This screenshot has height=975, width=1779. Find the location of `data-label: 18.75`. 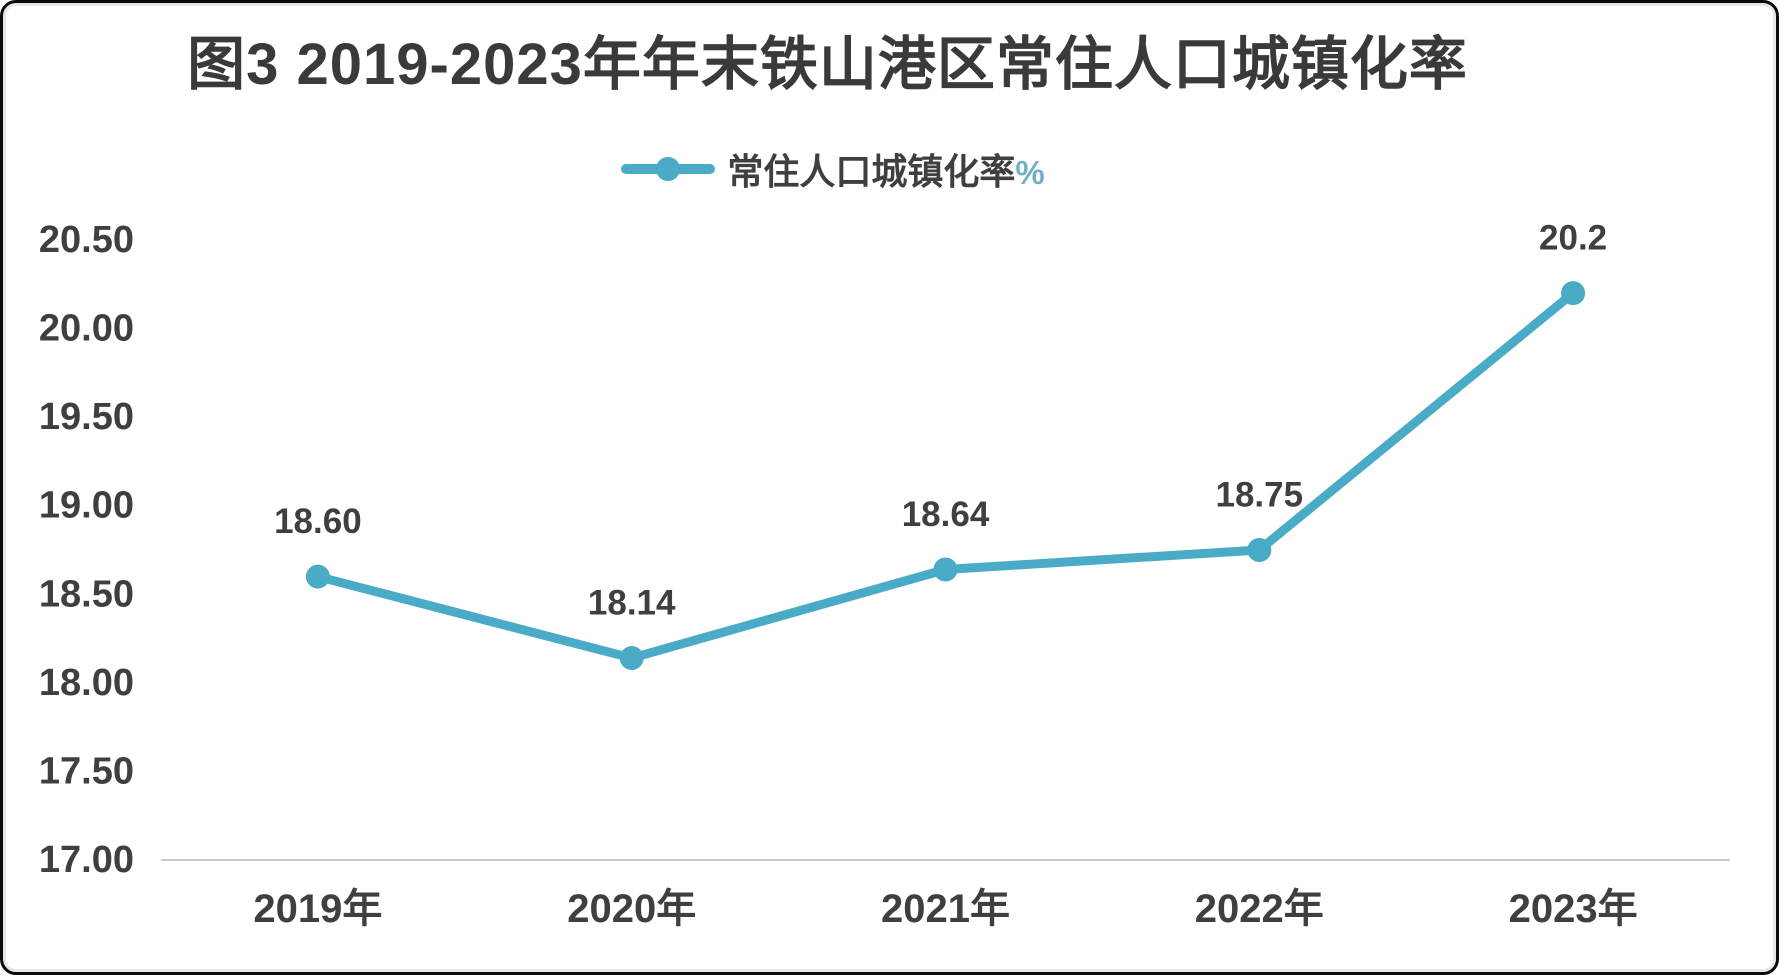

data-label: 18.75 is located at coordinates (1260, 495).